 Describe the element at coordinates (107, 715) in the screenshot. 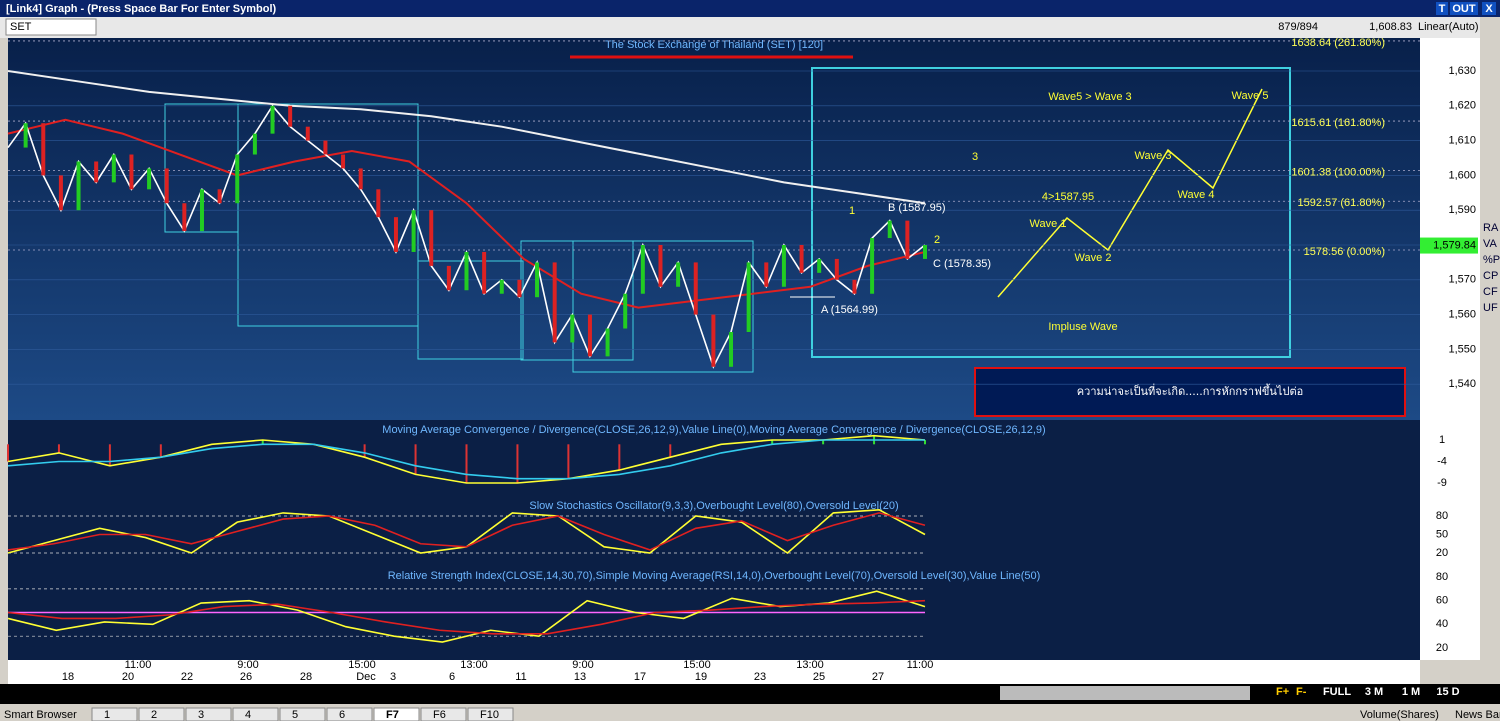

I see `tab-label: 1` at that location.